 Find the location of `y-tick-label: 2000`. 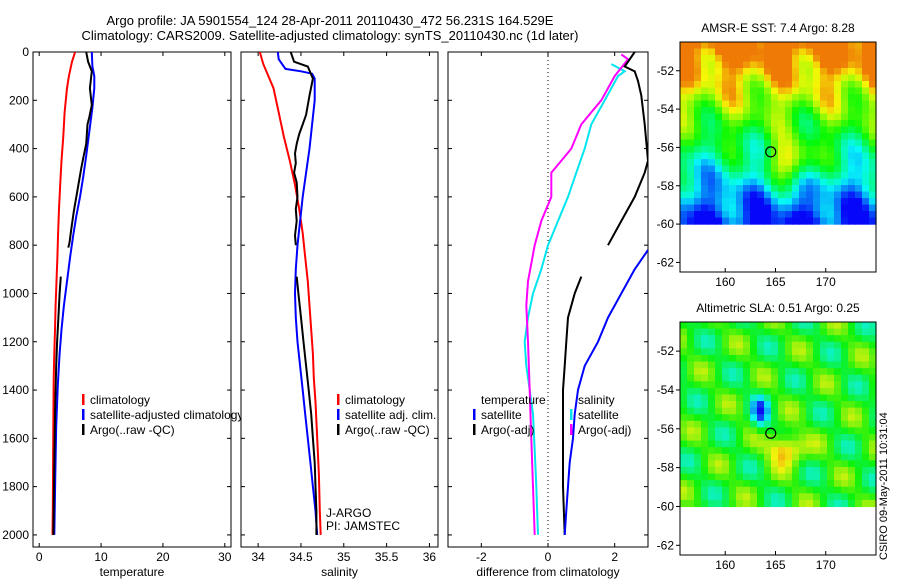

y-tick-label: 2000 is located at coordinates (15, 535).